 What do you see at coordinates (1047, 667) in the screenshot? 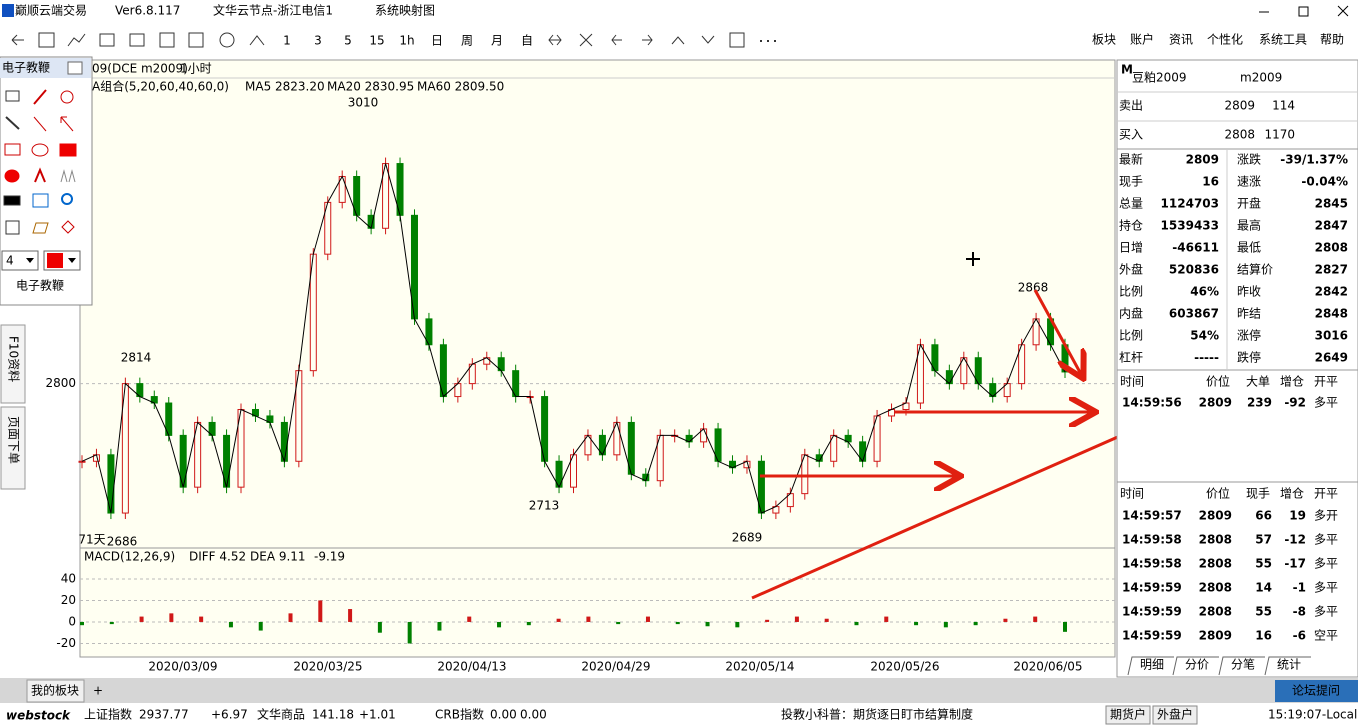
I see `x-tick-label: 2020/06/05` at bounding box center [1047, 667].